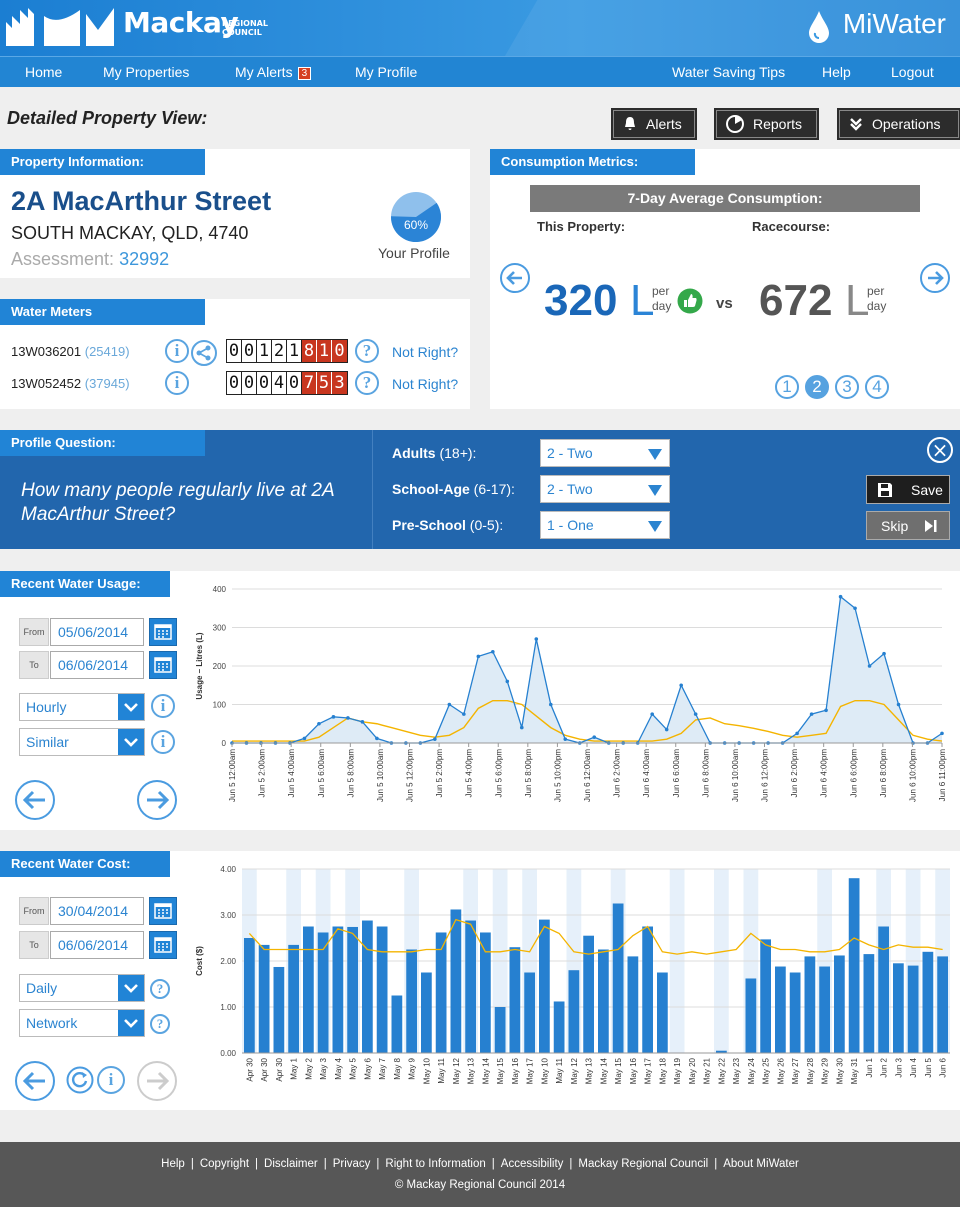 This screenshot has width=960, height=1207. Describe the element at coordinates (908, 525) in the screenshot. I see `skip-button: Skip` at that location.